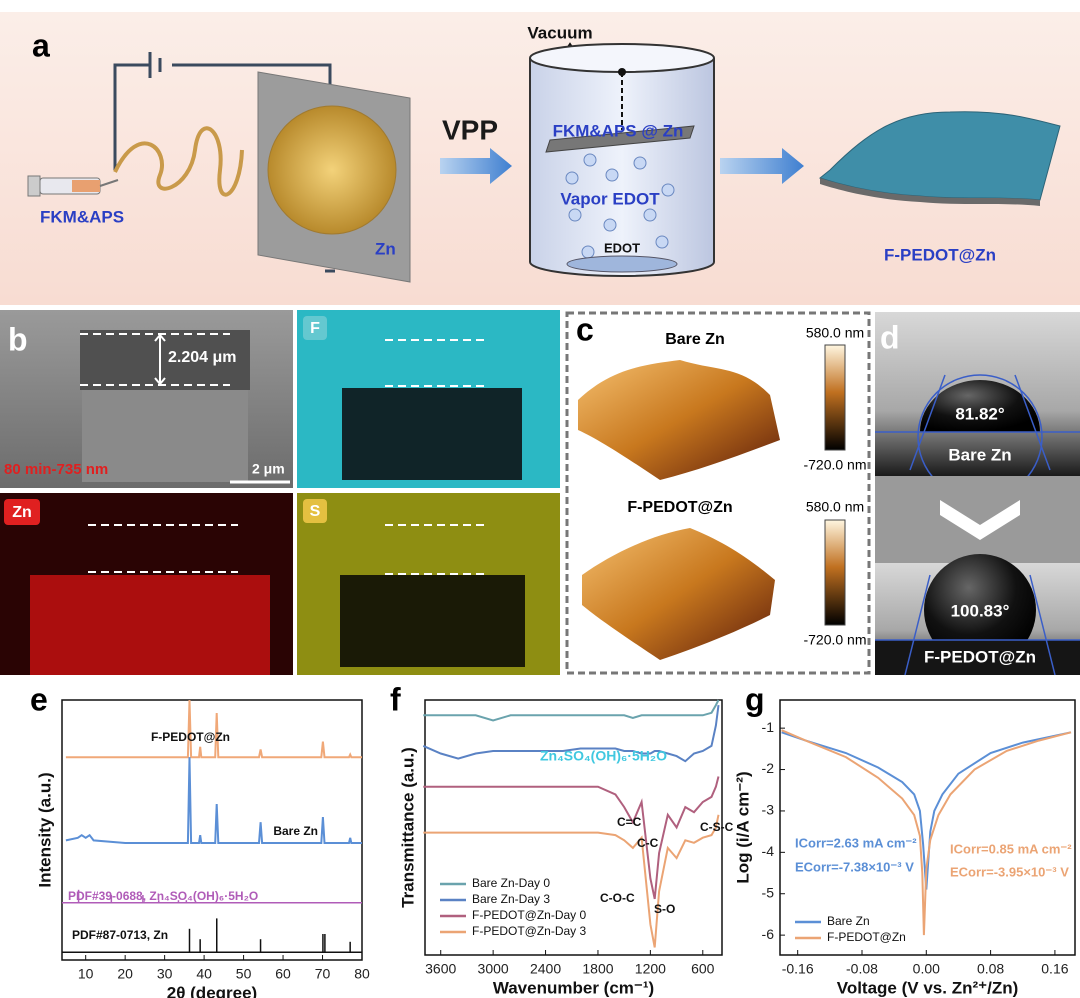 This screenshot has width=1080, height=998. What do you see at coordinates (768, 934) in the screenshot?
I see `y-tick-label: -6` at bounding box center [768, 934].